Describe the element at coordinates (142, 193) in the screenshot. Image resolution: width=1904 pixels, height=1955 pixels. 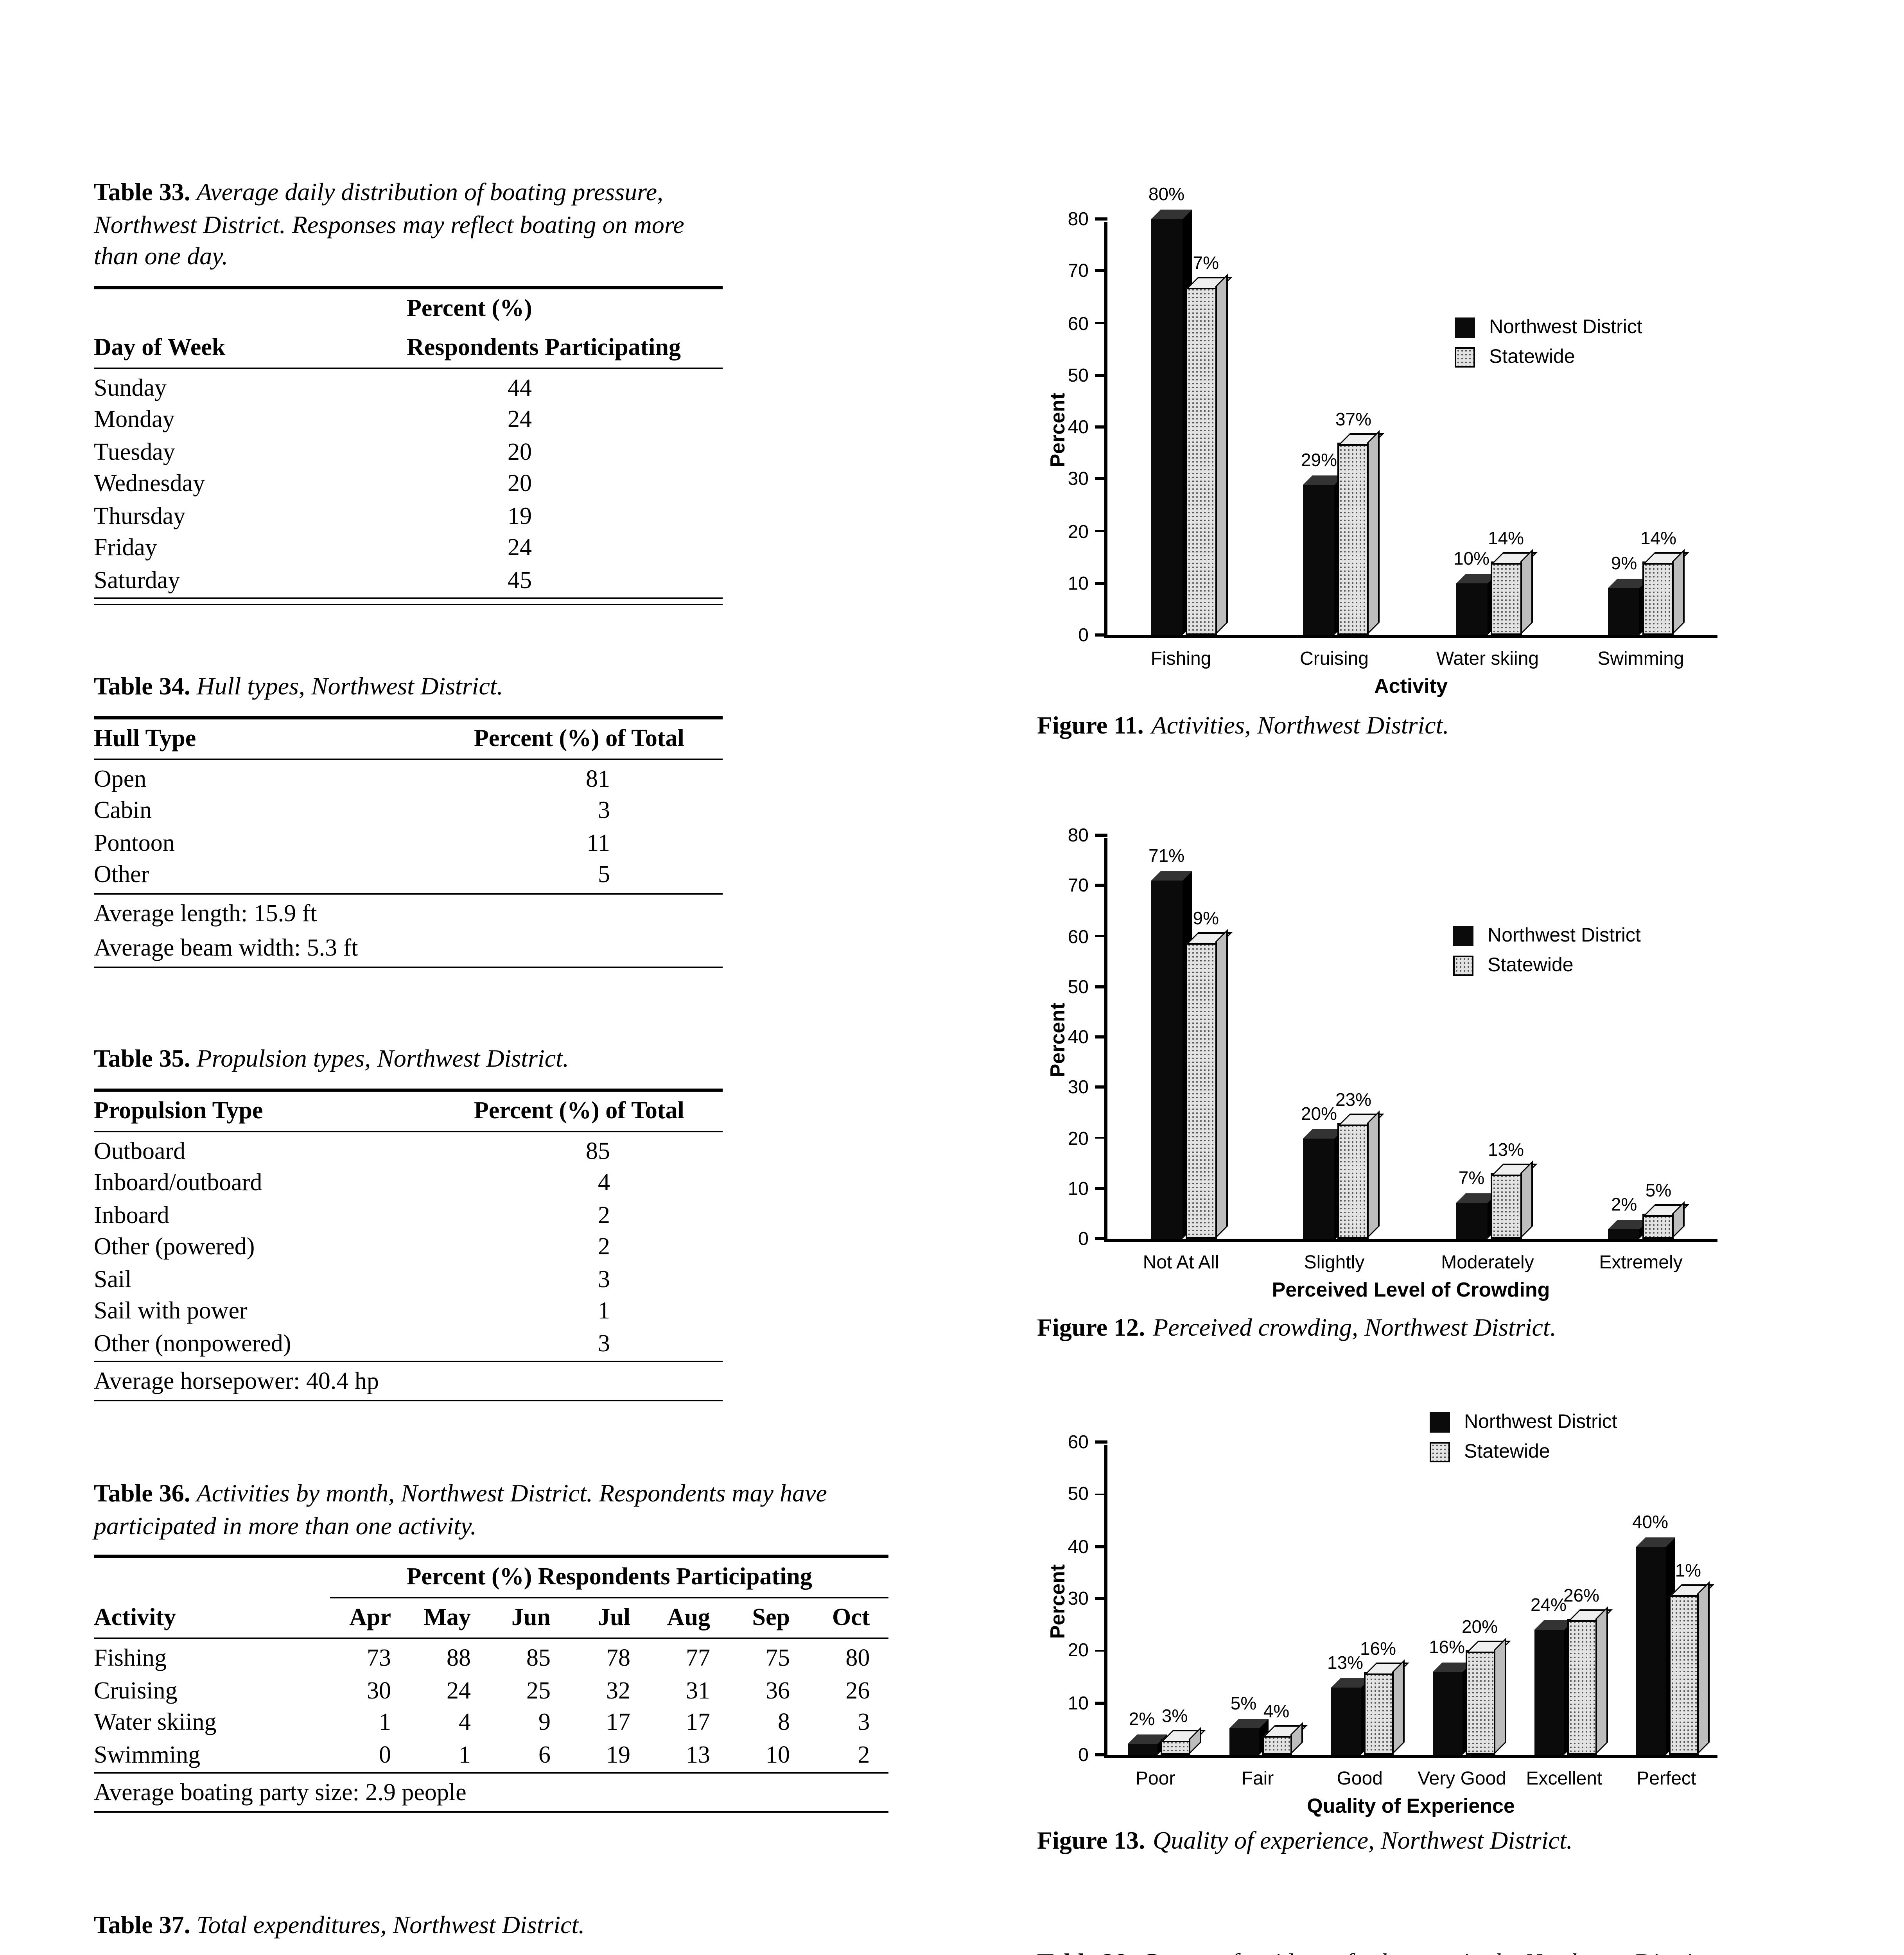
I see `table-33-label: Table 33.` at that location.